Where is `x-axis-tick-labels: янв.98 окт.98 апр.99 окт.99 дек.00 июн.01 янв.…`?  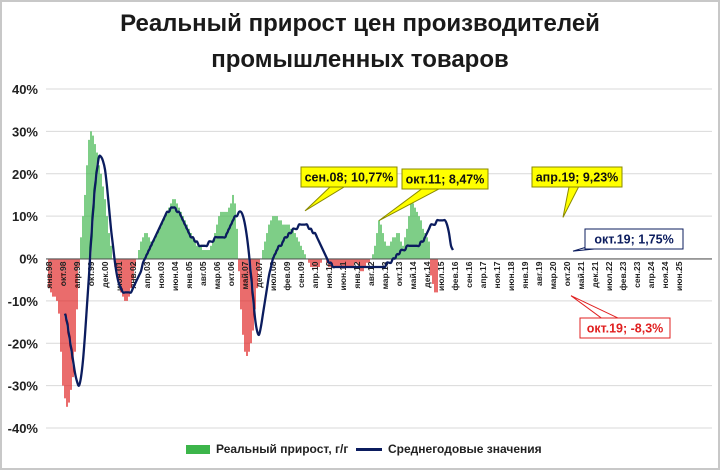 x-axis-tick-labels: янв.98 окт.98 апр.99 окт.99 дек.00 июн.01 янв.… is located at coordinates (364, 276).